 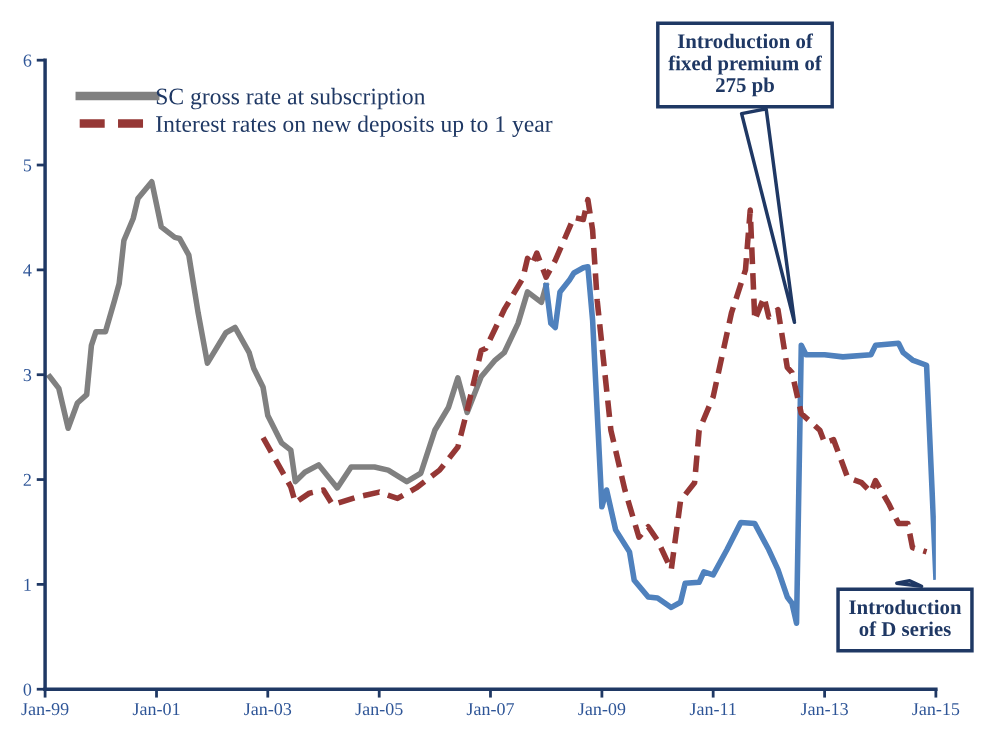 I want to click on annotation: Introduction of fixed premium of 275 pb, so click(x=745, y=65).